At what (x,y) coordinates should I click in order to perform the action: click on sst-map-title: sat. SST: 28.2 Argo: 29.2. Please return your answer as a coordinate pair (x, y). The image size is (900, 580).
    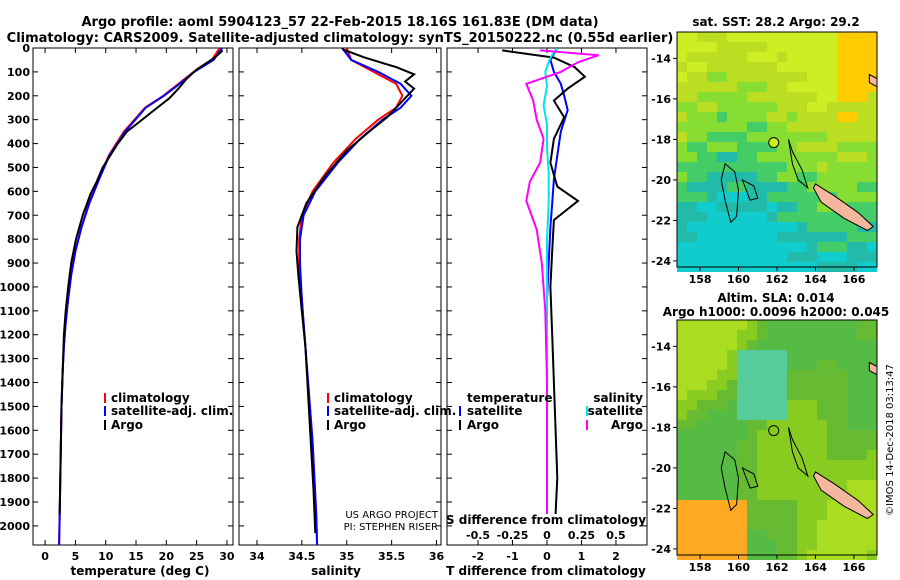
    Looking at the image, I should click on (775, 22).